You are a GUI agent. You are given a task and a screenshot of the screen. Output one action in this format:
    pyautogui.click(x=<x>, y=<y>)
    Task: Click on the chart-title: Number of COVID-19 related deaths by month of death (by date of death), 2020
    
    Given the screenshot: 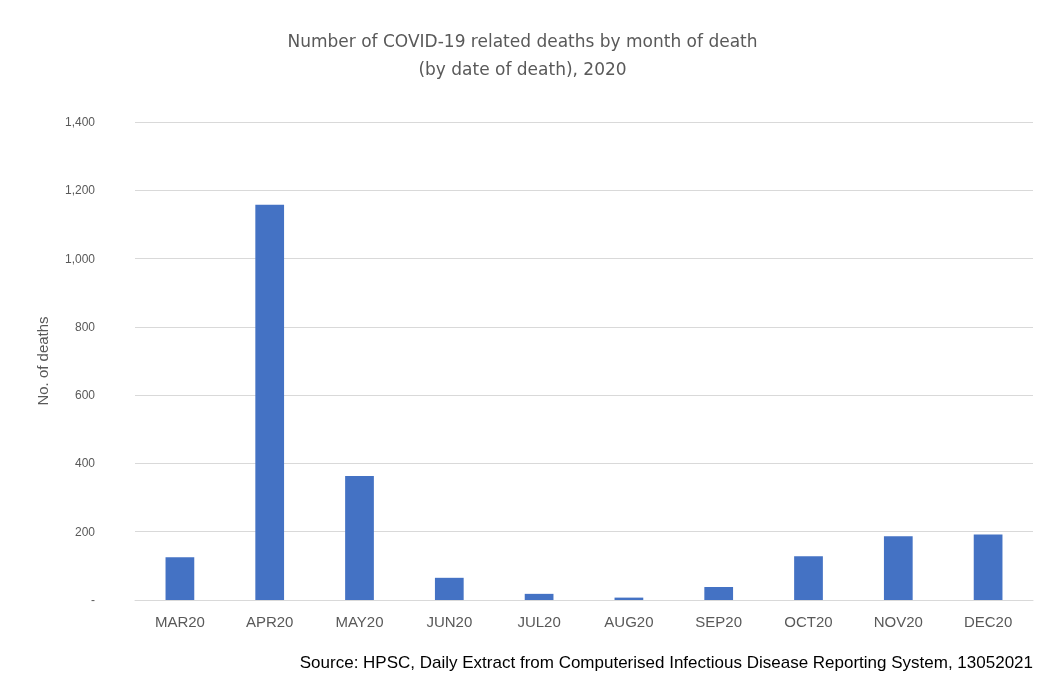 What is the action you would take?
    pyautogui.click(x=522, y=55)
    